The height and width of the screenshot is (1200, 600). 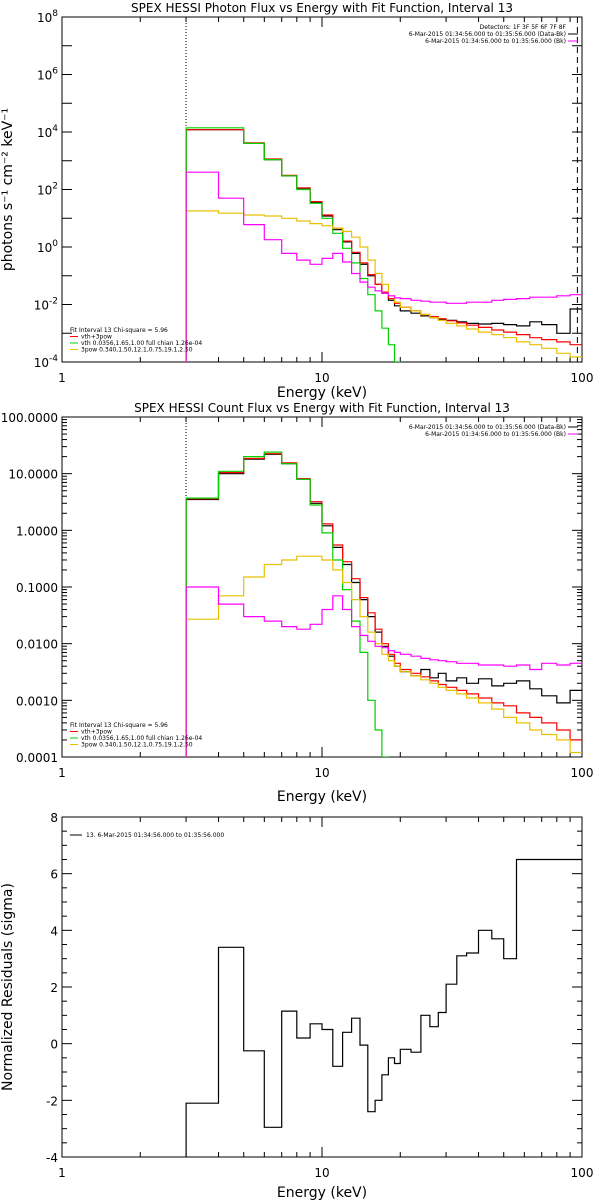 I want to click on legend-entry-right: Detectors: 1F 3F 5F 6F 7F 8F, so click(x=523, y=27).